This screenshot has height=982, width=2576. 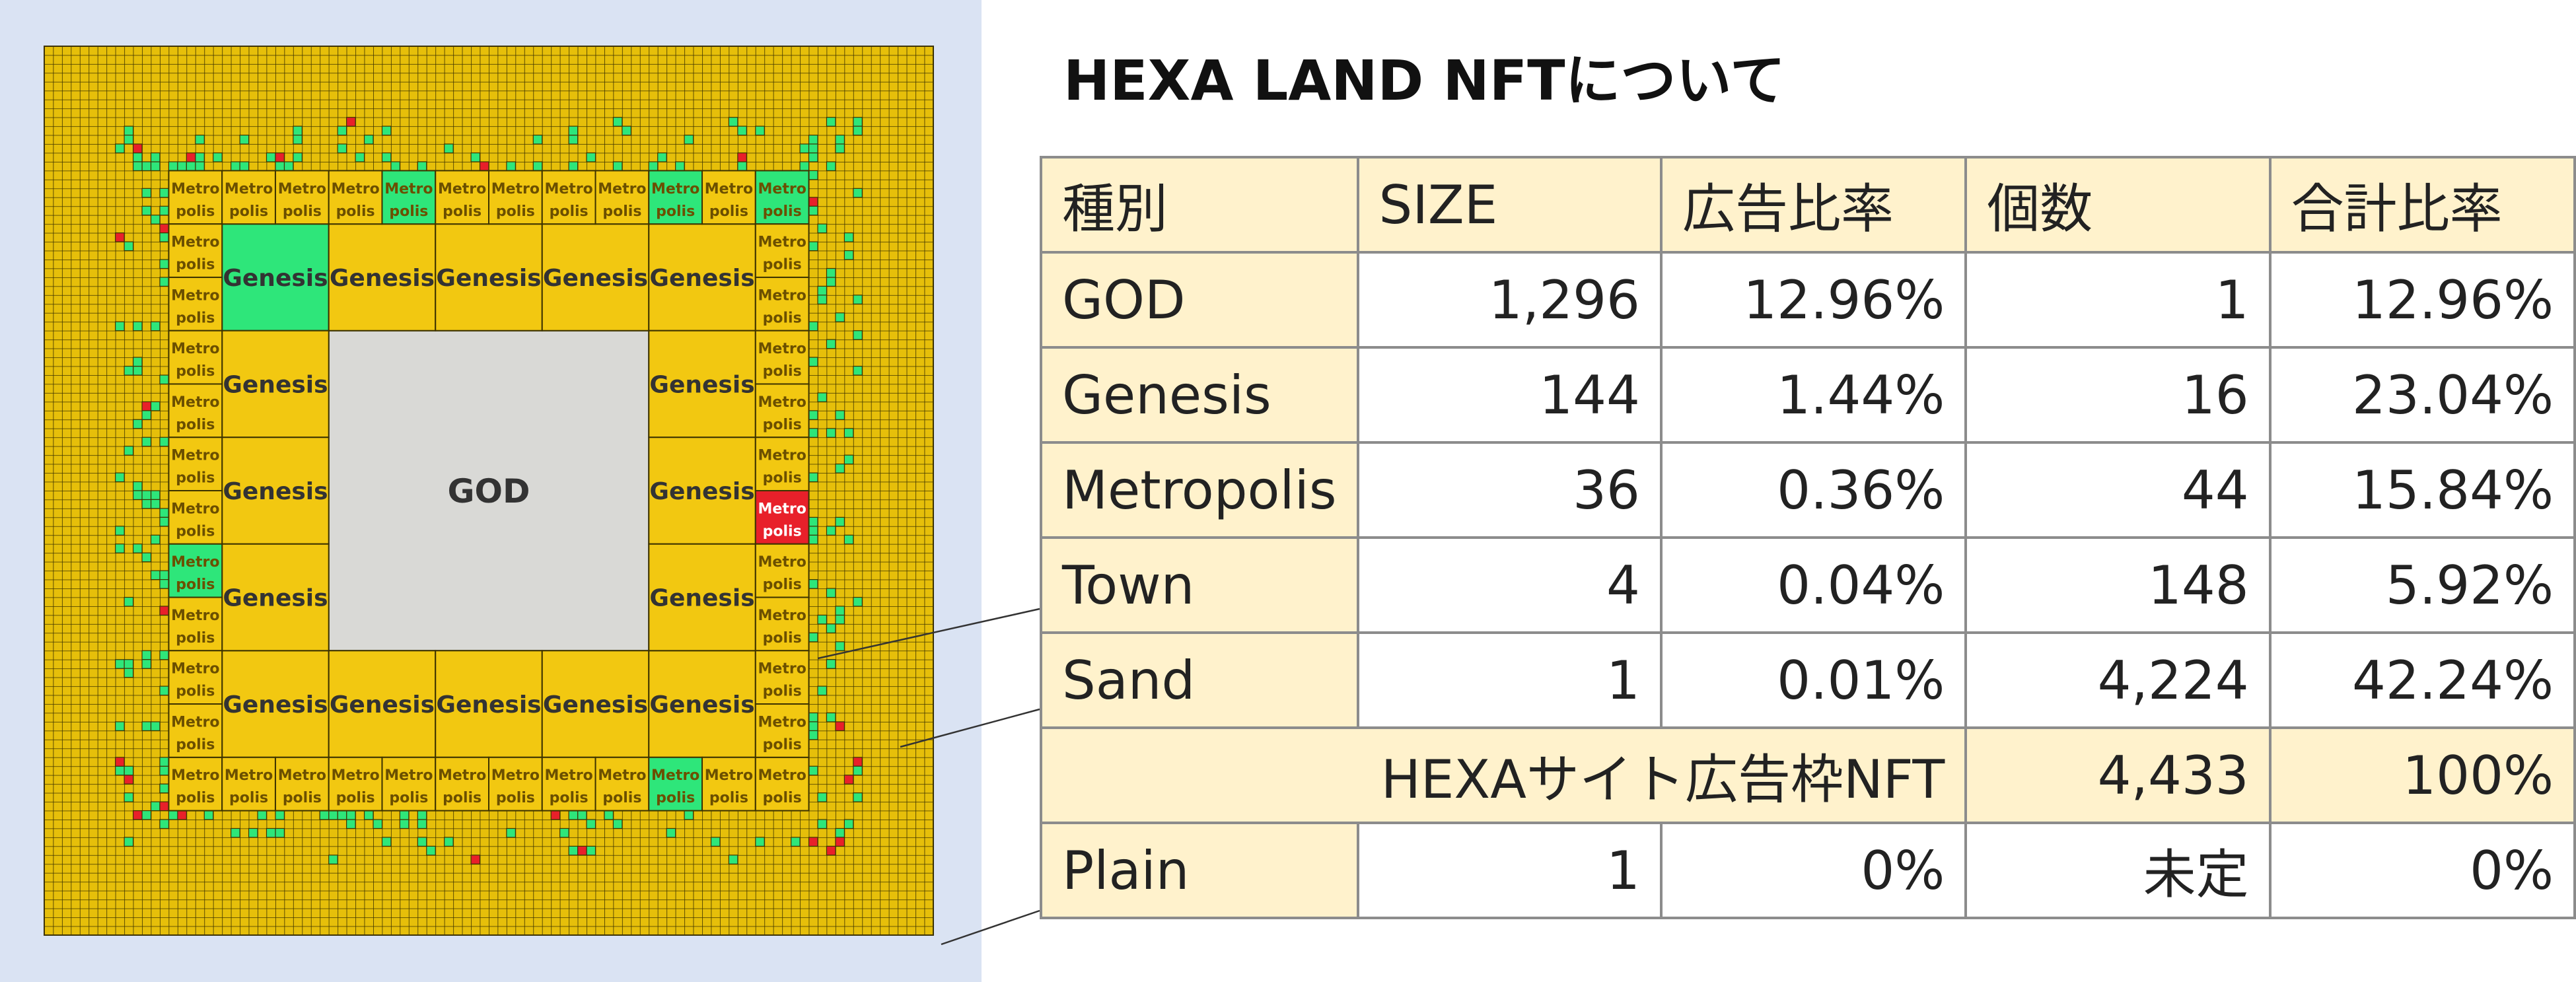 I want to click on table-cell: 148, so click(x=2118, y=585).